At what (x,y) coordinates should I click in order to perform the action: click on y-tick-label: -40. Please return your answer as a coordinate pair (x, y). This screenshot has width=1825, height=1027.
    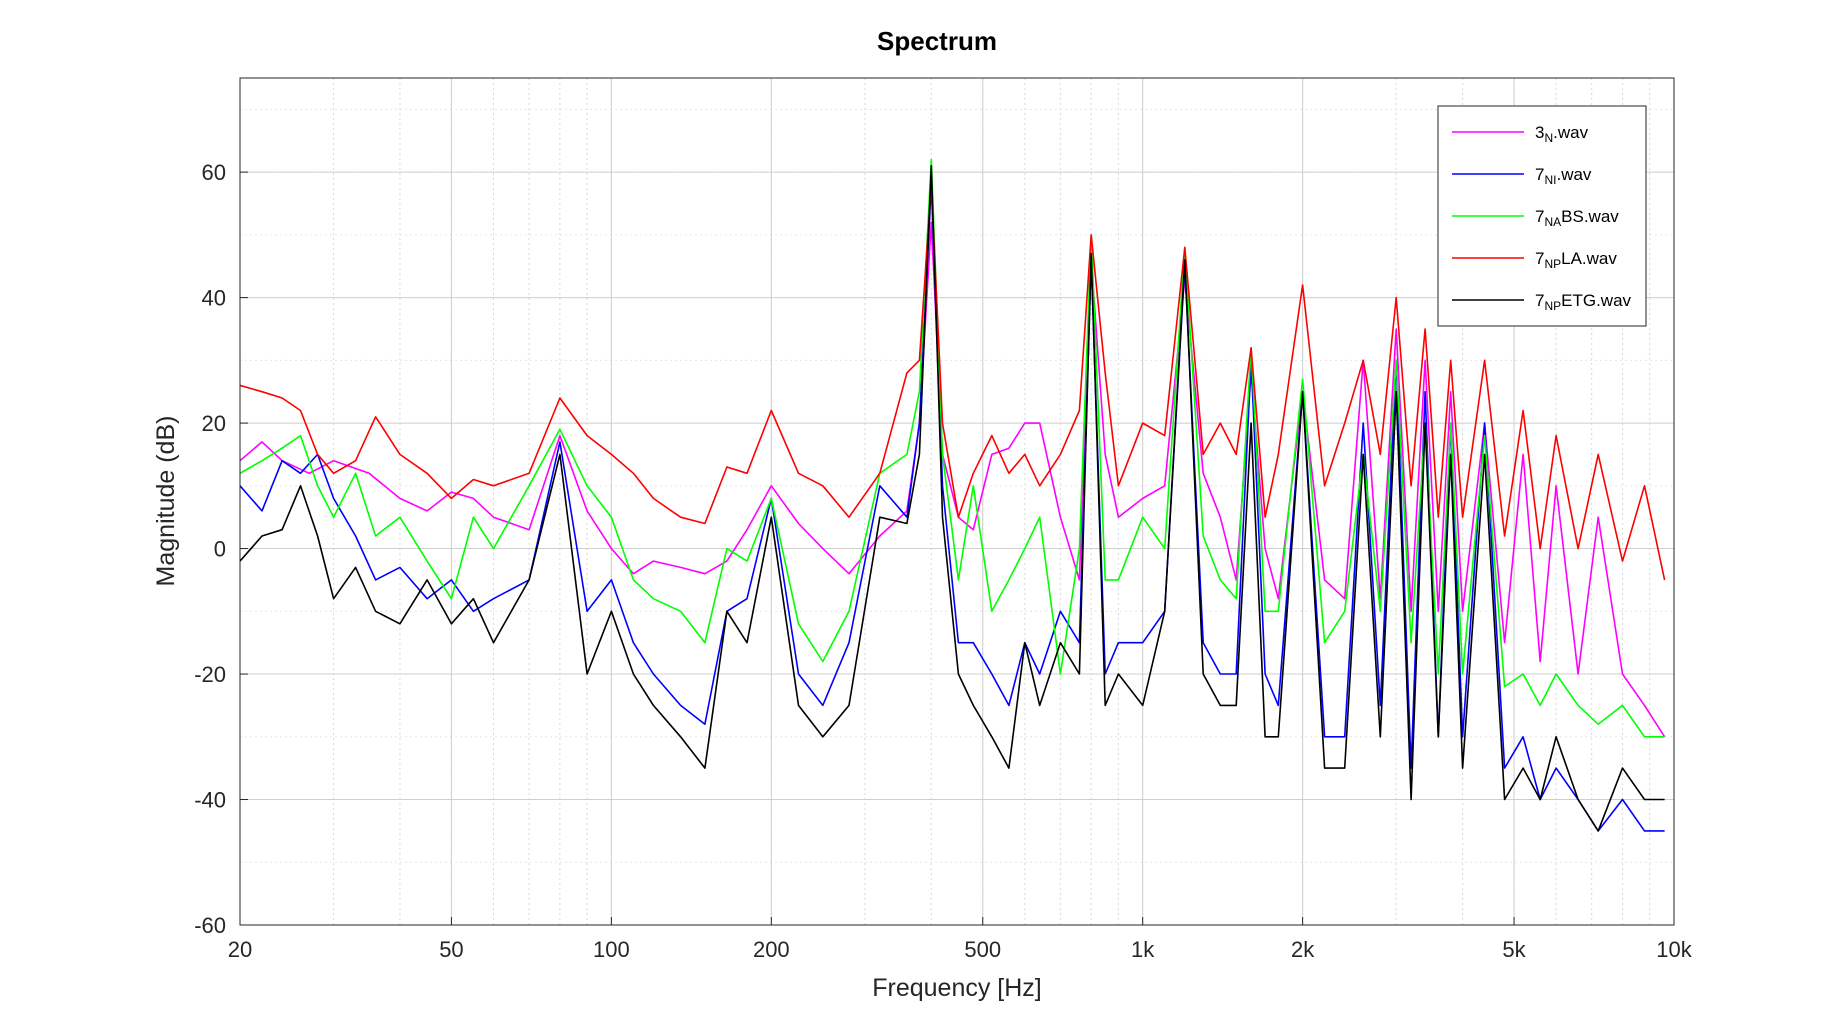
    Looking at the image, I should click on (210, 800).